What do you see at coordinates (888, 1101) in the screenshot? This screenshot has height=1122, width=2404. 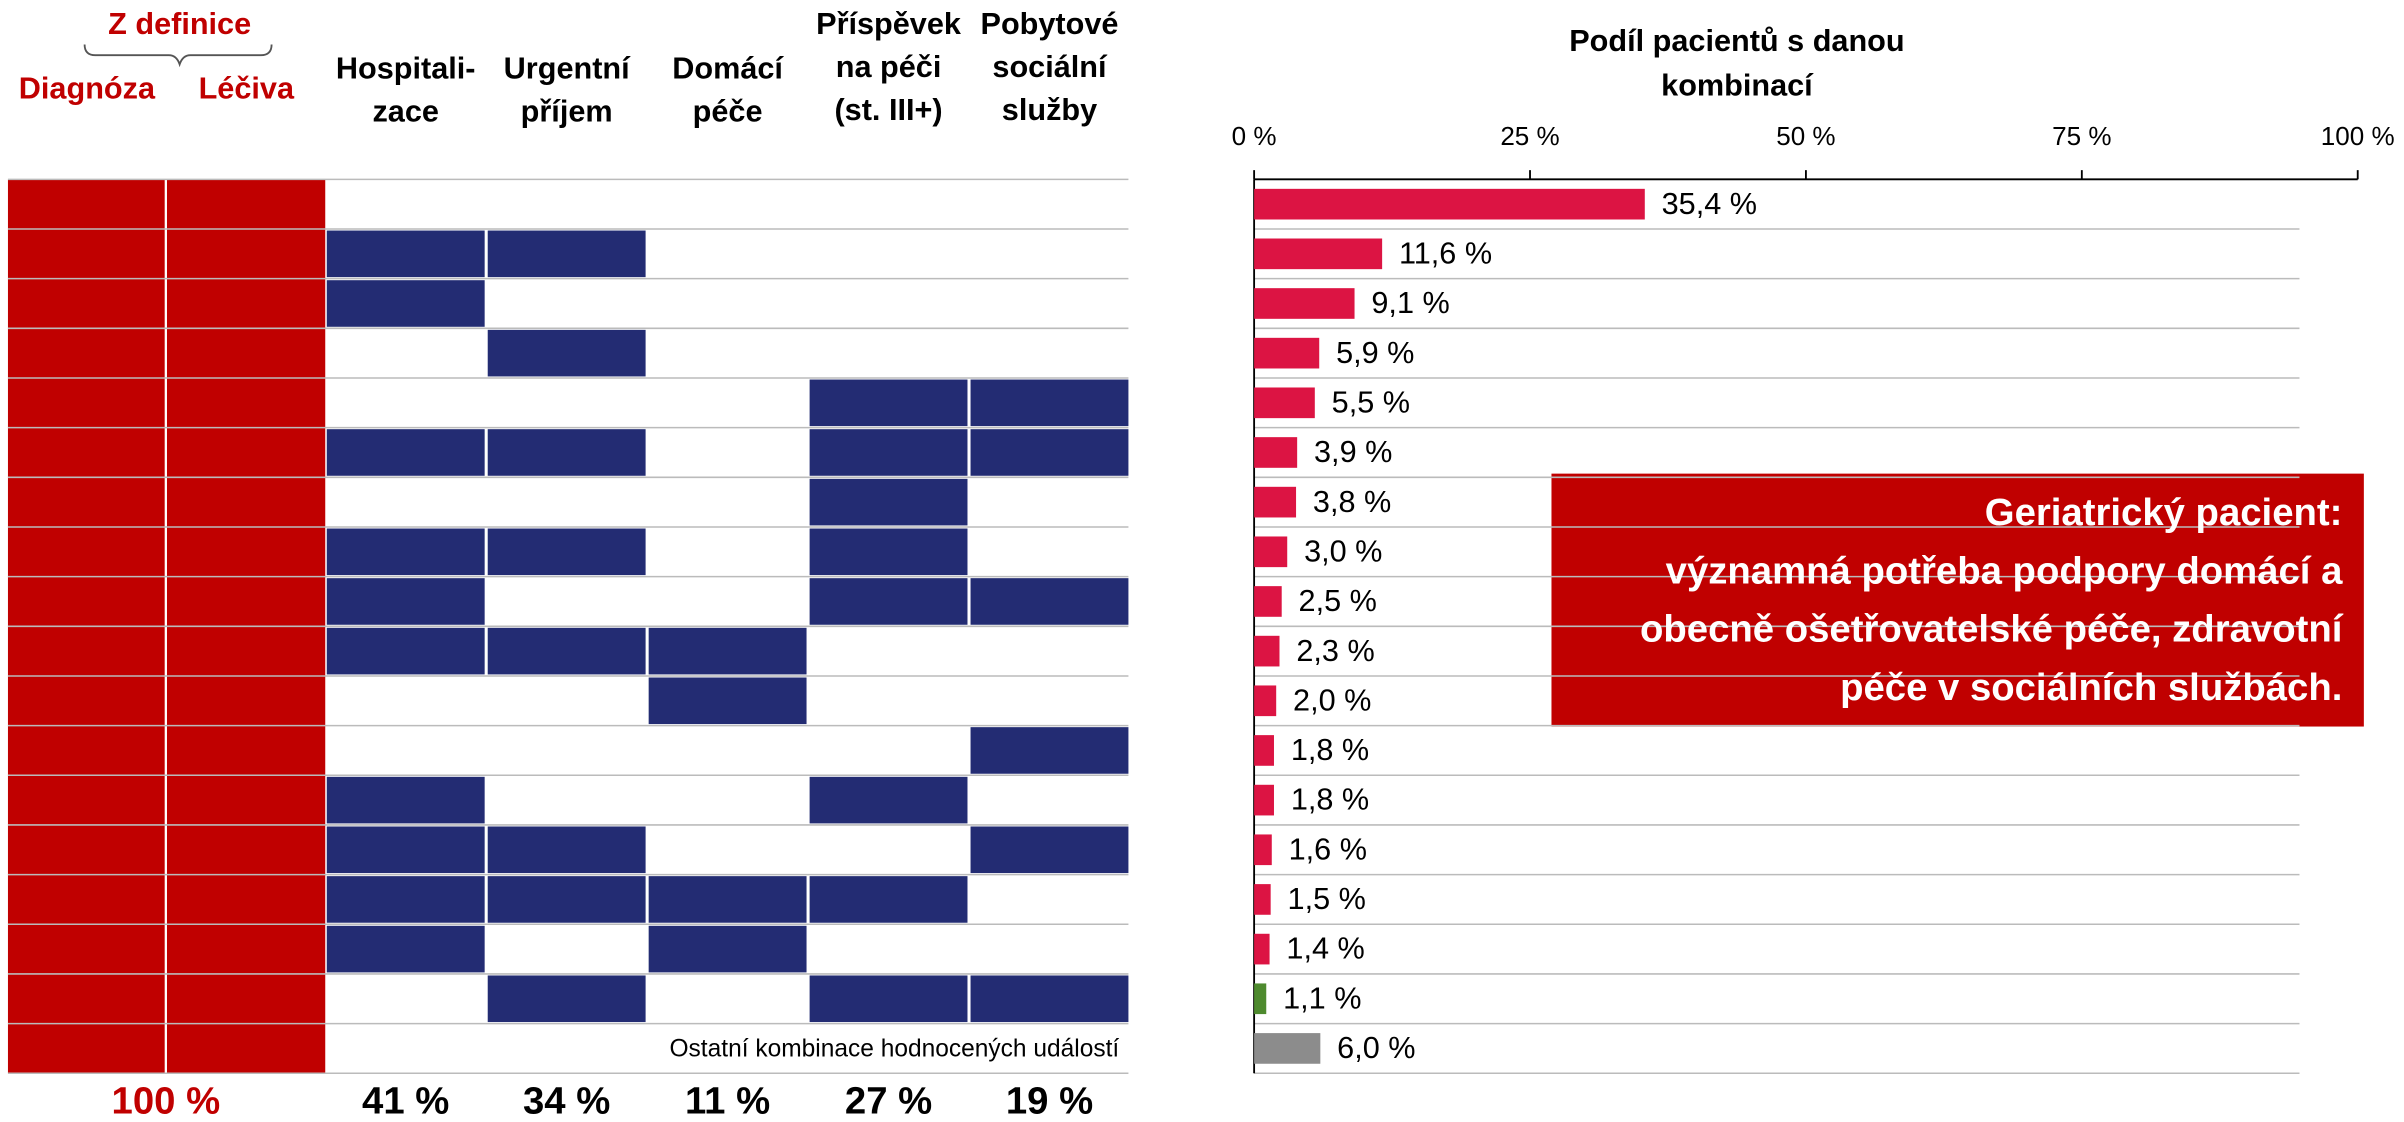 I see `column-total: 27 %` at bounding box center [888, 1101].